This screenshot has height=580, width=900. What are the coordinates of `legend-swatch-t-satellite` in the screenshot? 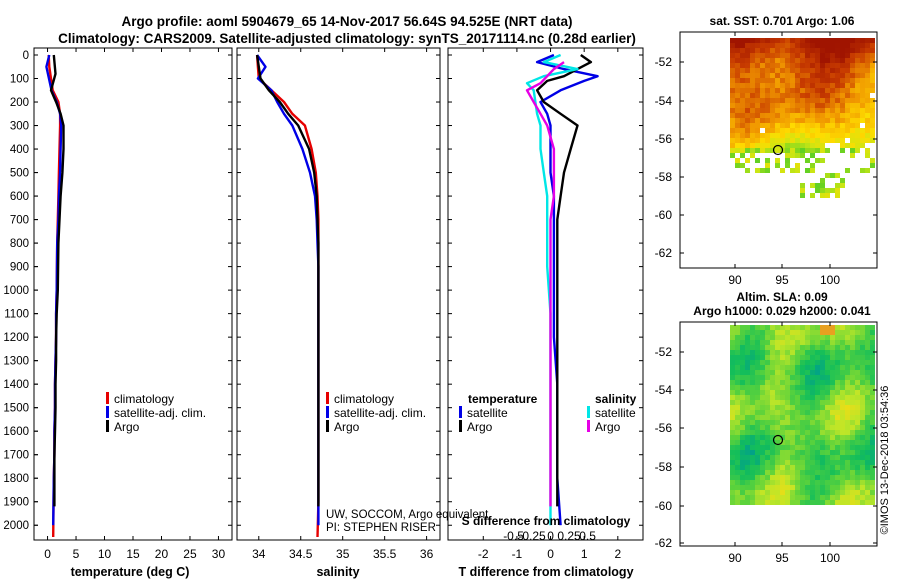 It's located at (460, 412).